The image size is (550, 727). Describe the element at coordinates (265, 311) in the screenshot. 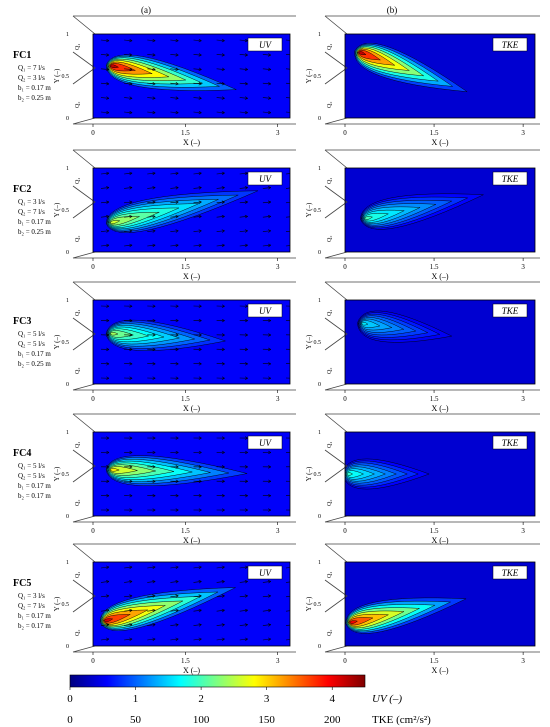

I see `panel-label: UV` at that location.